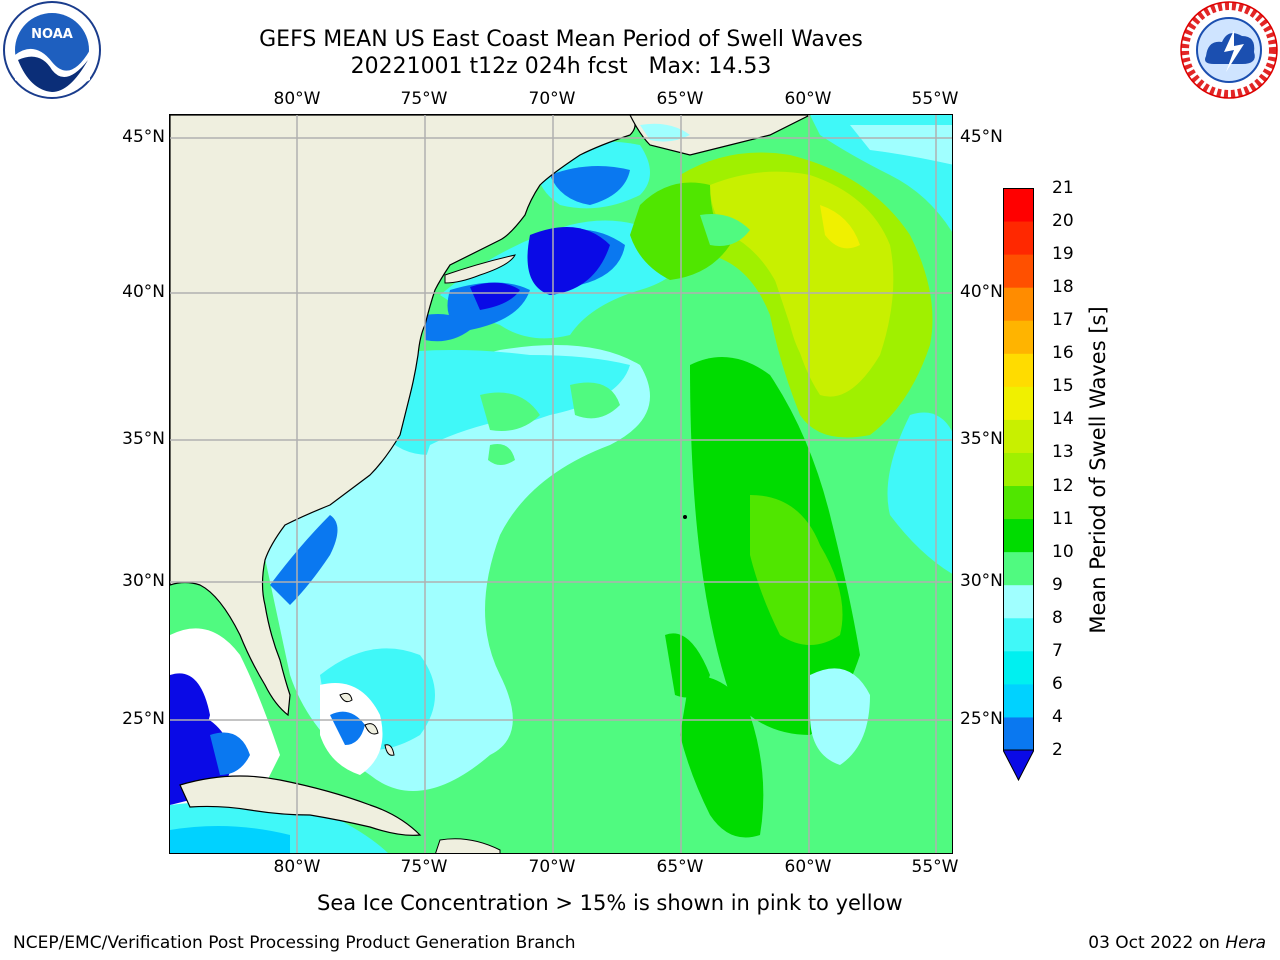 Image resolution: width=1280 pixels, height=960 pixels. What do you see at coordinates (143, 581) in the screenshot?
I see `lat-tick-left: 30°N` at bounding box center [143, 581].